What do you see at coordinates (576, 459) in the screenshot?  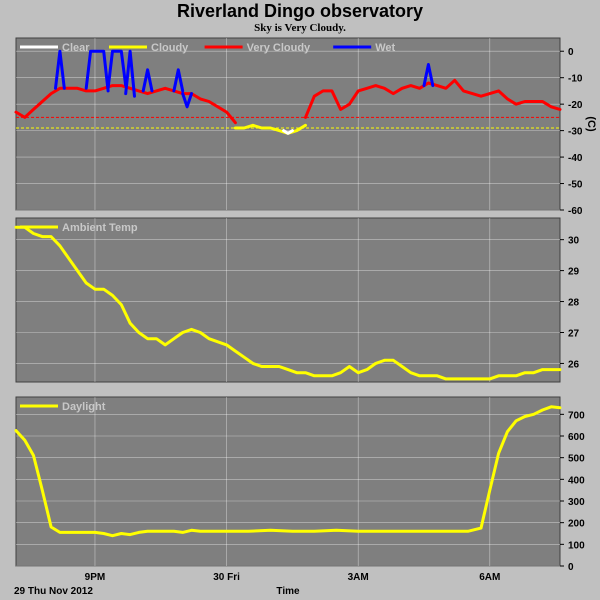 I see `y-tick-label: 500` at bounding box center [576, 459].